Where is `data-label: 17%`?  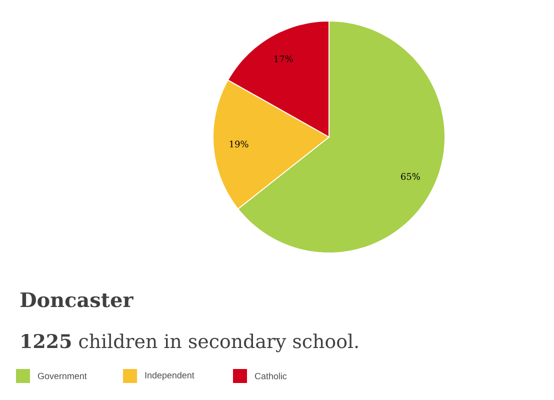
data-label: 17% is located at coordinates (283, 58).